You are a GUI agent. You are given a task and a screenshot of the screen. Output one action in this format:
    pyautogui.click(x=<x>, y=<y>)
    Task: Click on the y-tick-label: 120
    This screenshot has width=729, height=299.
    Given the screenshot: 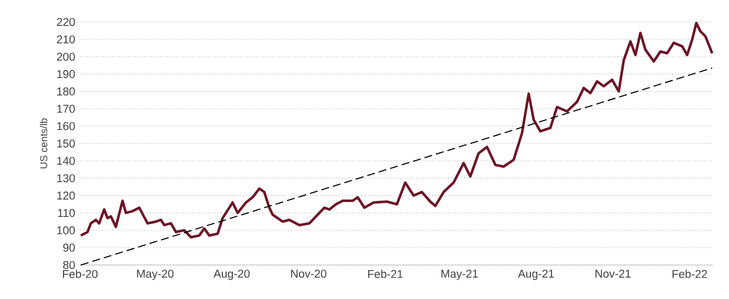 What is the action you would take?
    pyautogui.click(x=66, y=196)
    